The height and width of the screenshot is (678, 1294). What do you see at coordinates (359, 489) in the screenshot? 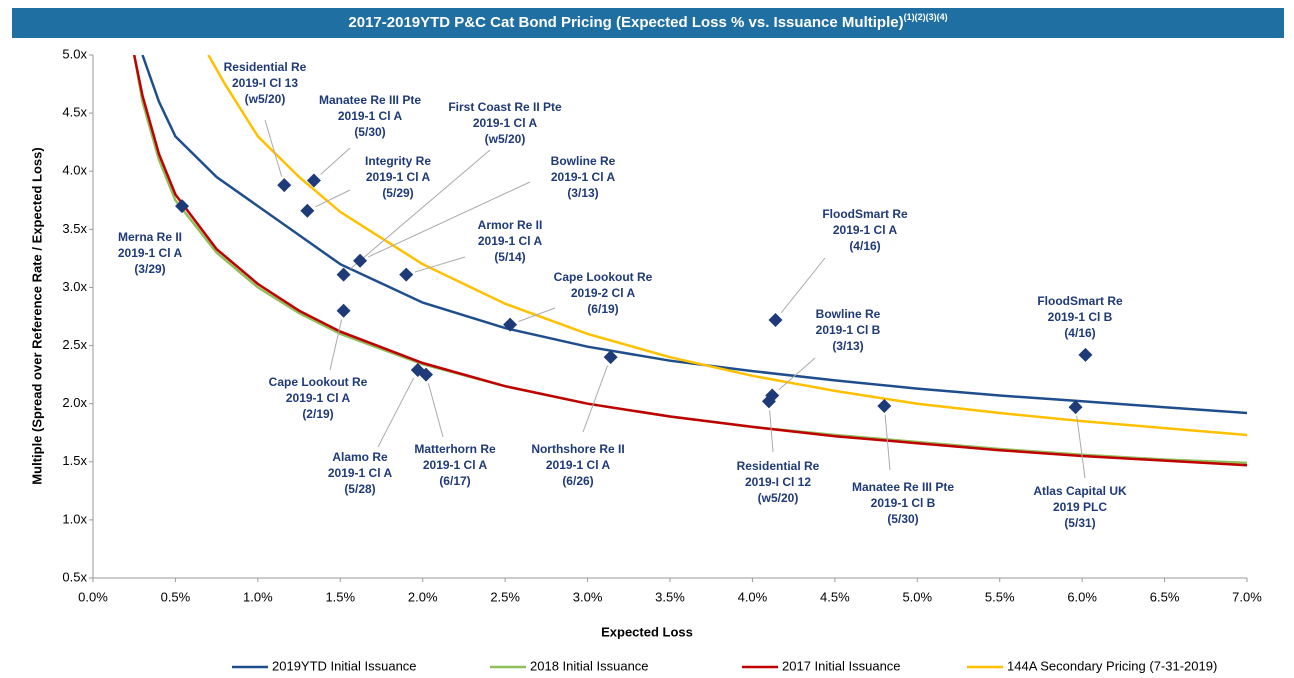
I see `point-label: (5/28)` at bounding box center [359, 489].